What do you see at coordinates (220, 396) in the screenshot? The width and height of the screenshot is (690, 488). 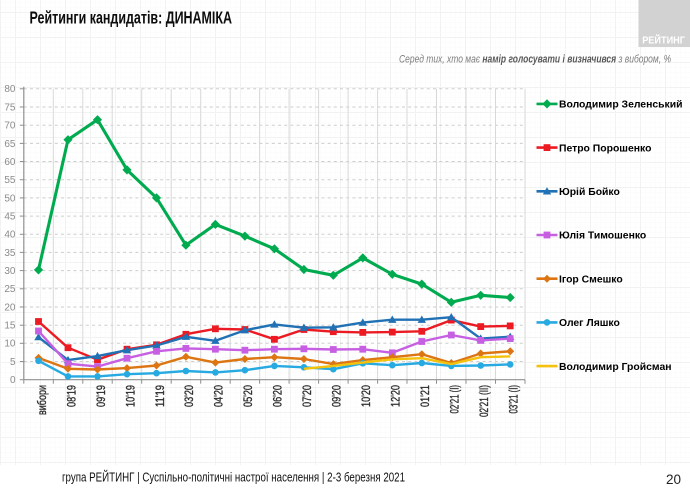 I see `svg-text: 04'20` at bounding box center [220, 396].